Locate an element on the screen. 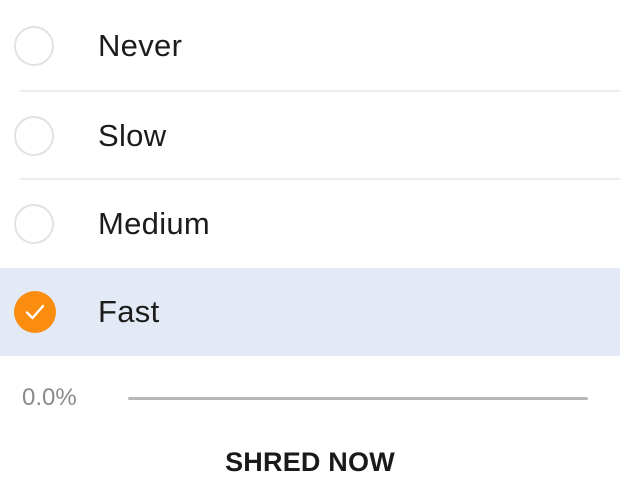  speed-option-label: Never is located at coordinates (140, 45).